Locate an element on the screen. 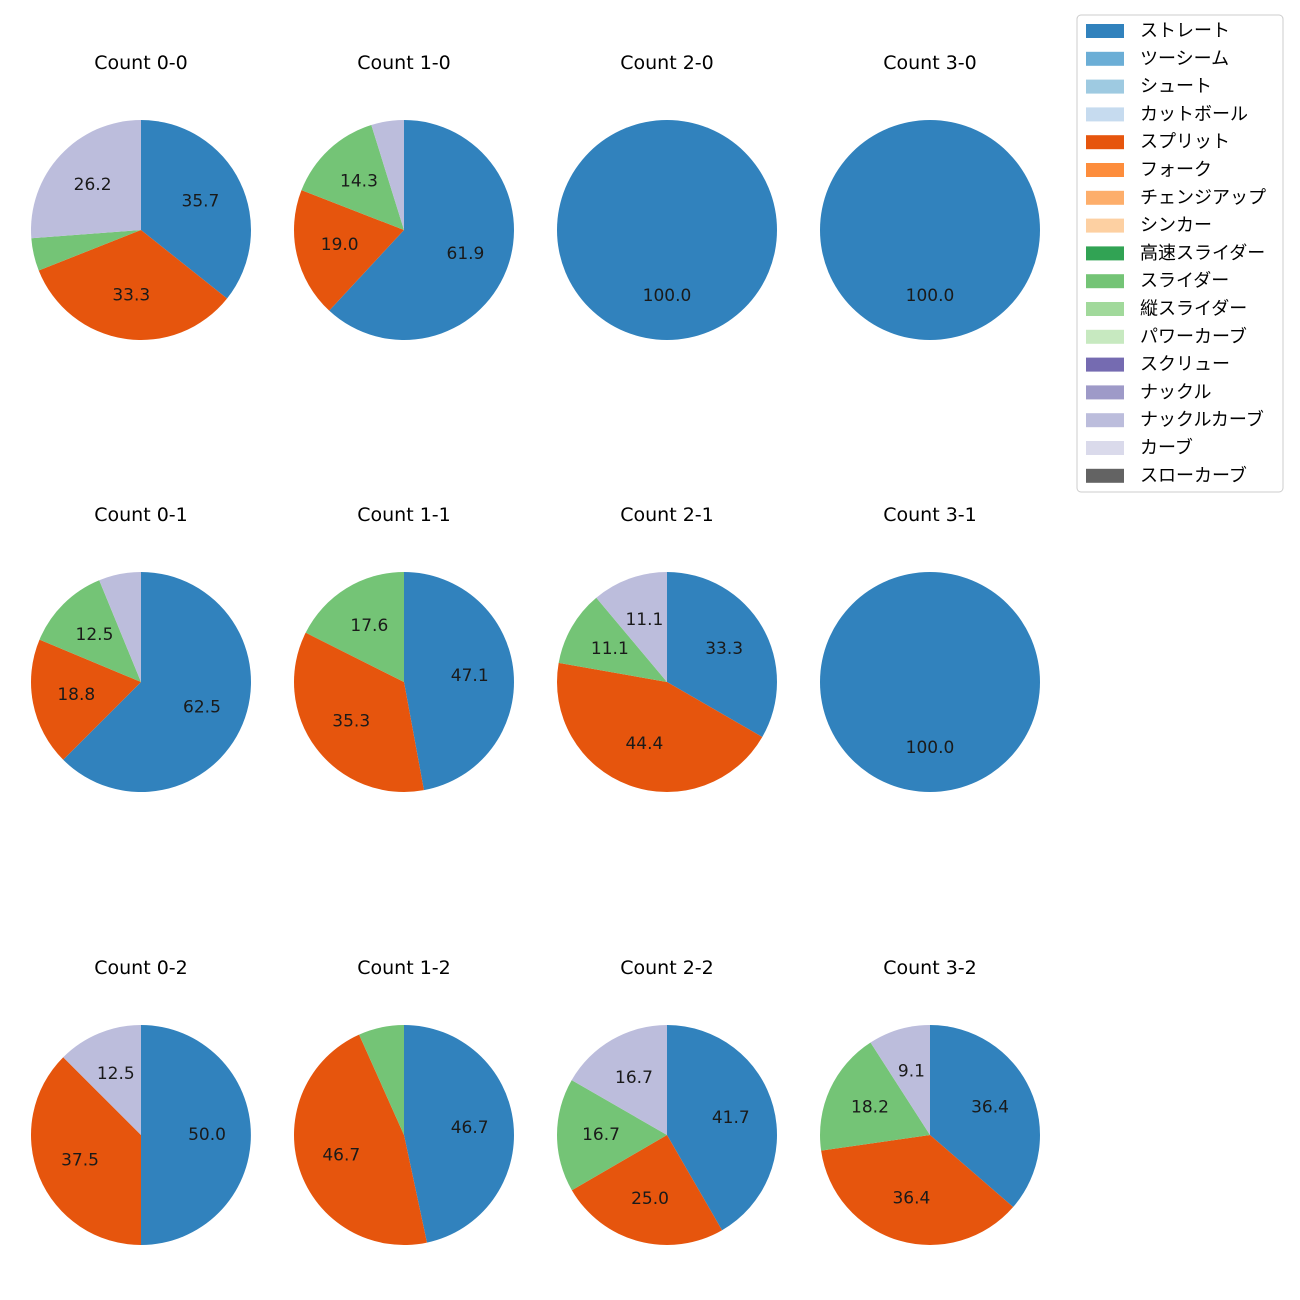 Image resolution: width=1300 pixels, height=1300 pixels. pie-count-1-2: Count 1-2 46.7 46.7 is located at coordinates (404, 1101).